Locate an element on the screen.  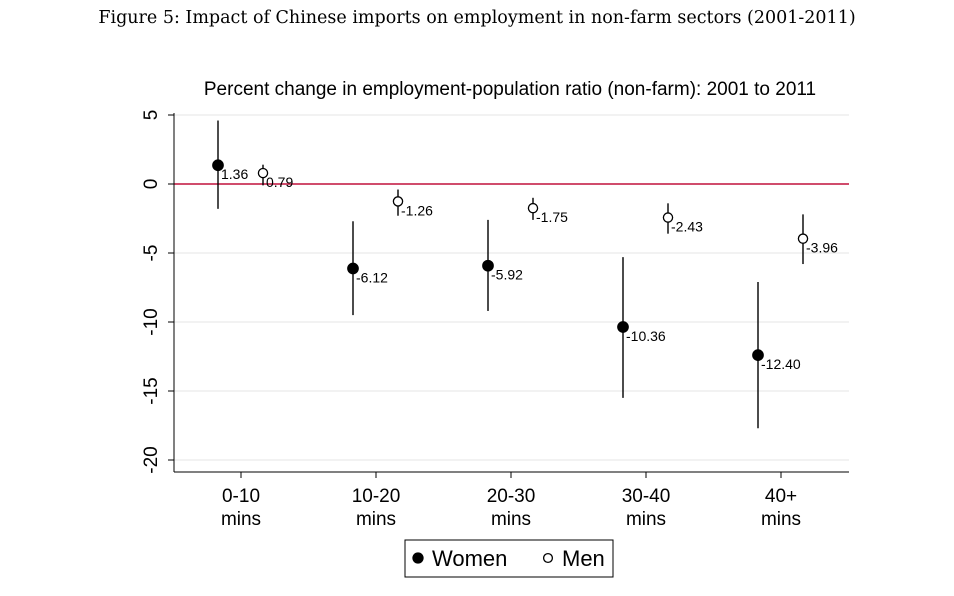
x-tick-label: 10-20 is located at coordinates (376, 496).